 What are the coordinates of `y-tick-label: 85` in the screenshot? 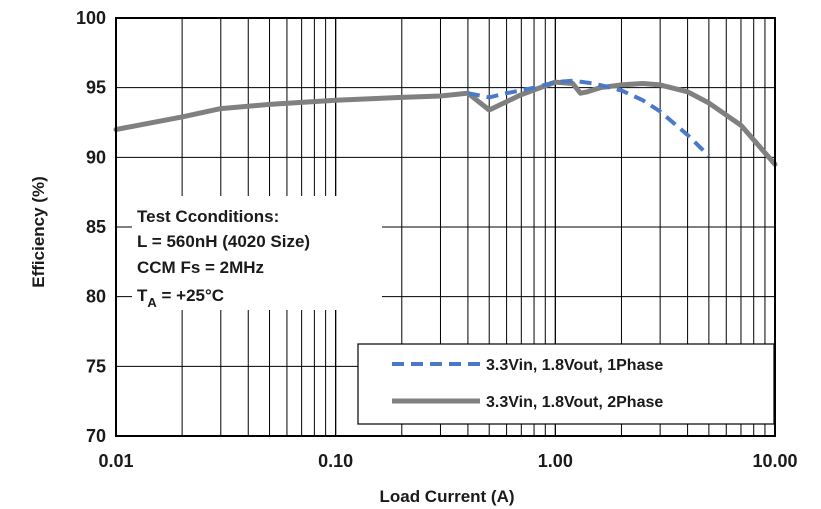 It's located at (96, 227).